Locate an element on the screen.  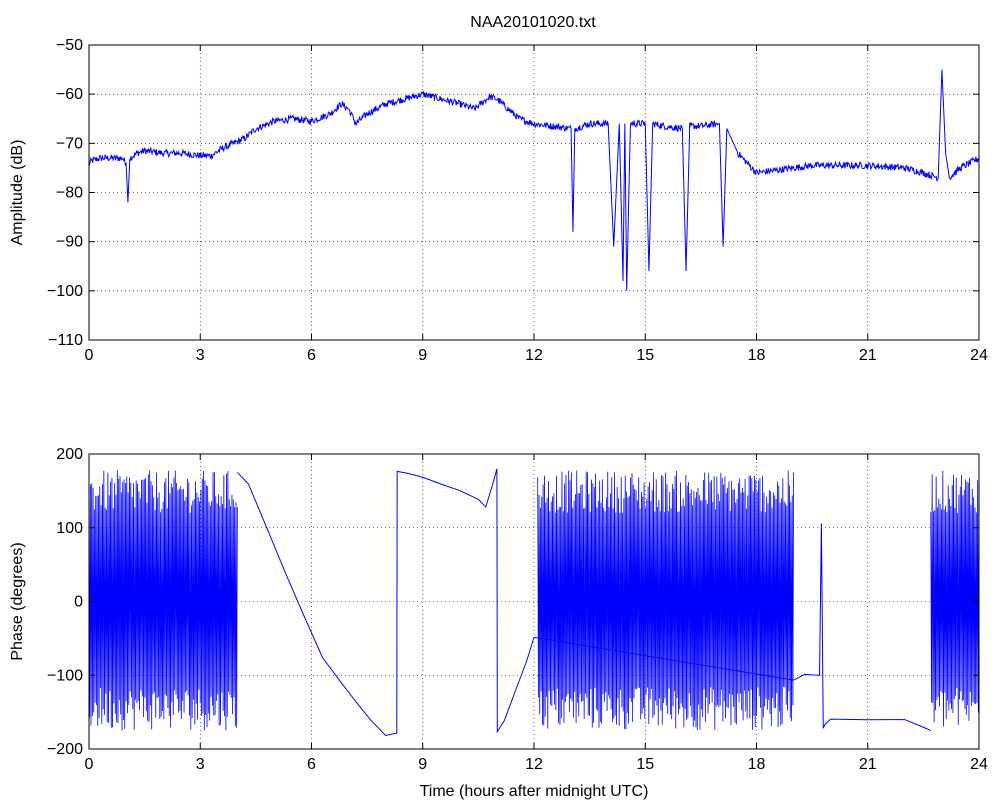
phase-x-tick-label: 3 is located at coordinates (200, 764).